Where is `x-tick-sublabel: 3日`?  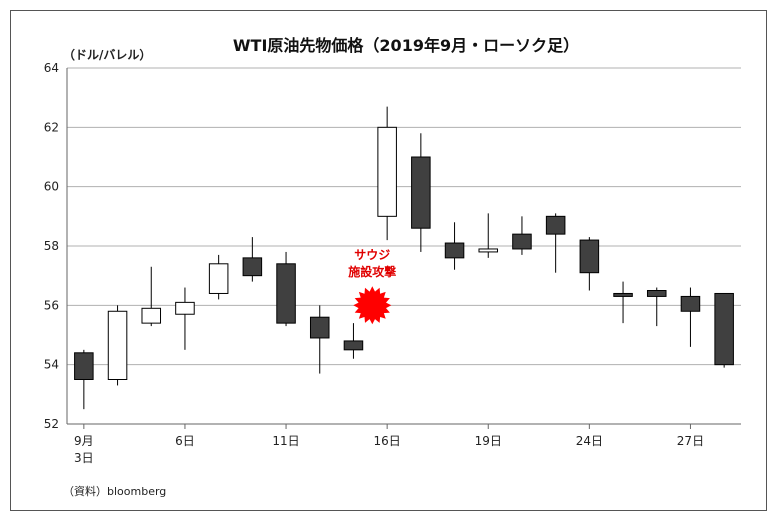 x-tick-sublabel: 3日 is located at coordinates (84, 458).